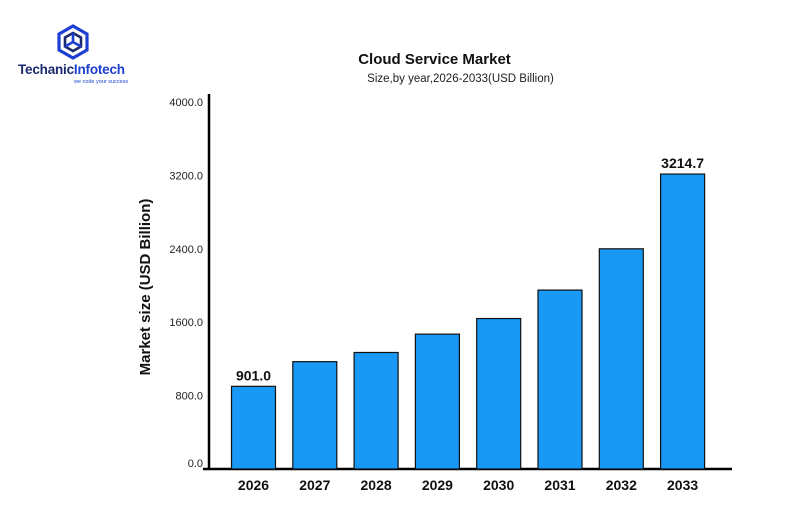  I want to click on y-tick-label: 1600.0, so click(186, 323).